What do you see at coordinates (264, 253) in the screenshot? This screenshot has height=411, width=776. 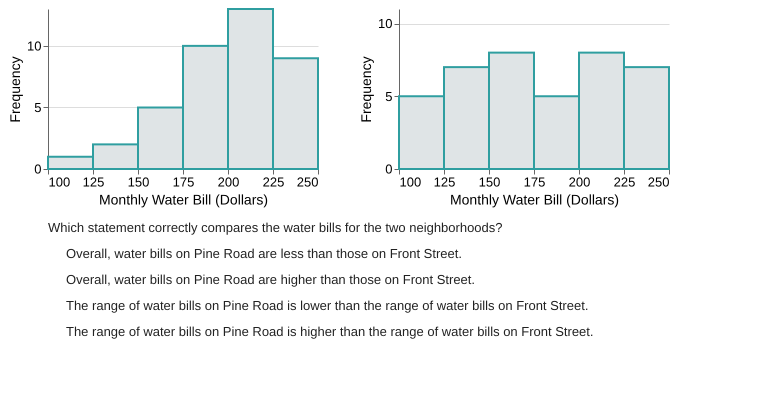 I see `text: Overall, water bills on Pine Road are less than those on Front Street.` at bounding box center [264, 253].